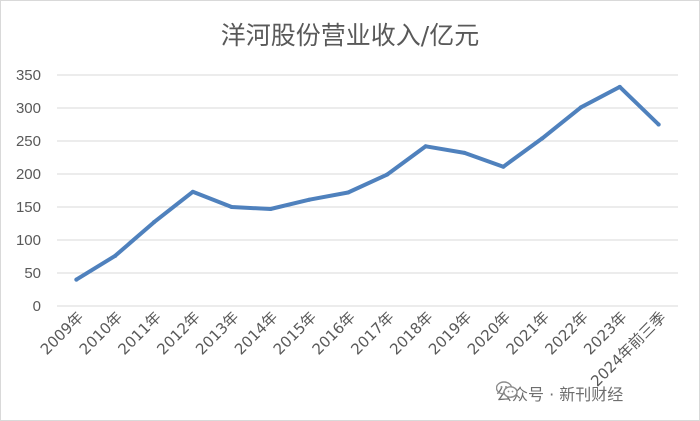 Image resolution: width=700 pixels, height=421 pixels. What do you see at coordinates (28, 191) in the screenshot?
I see `y-axis: 0 50 100 150 200 250 300 350` at bounding box center [28, 191].